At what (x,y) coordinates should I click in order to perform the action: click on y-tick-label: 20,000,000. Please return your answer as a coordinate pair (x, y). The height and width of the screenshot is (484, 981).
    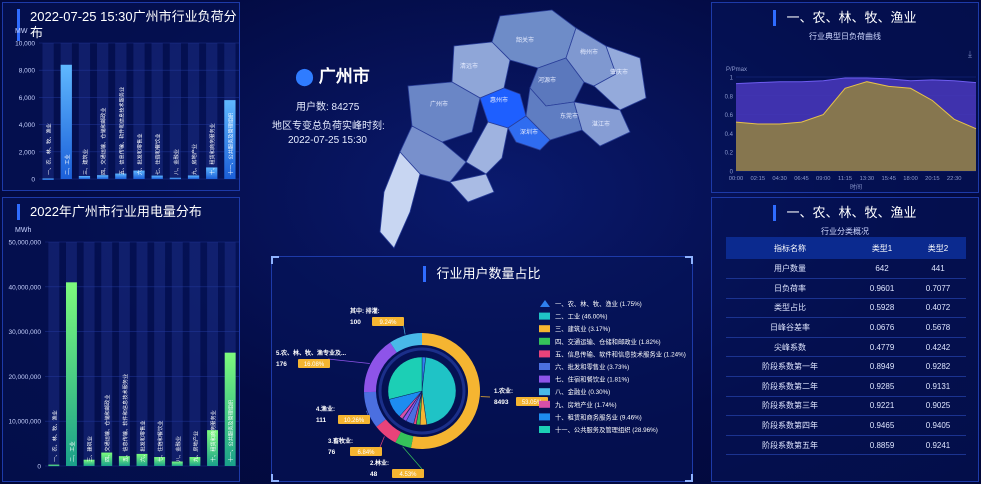
    Looking at the image, I should click on (24, 377).